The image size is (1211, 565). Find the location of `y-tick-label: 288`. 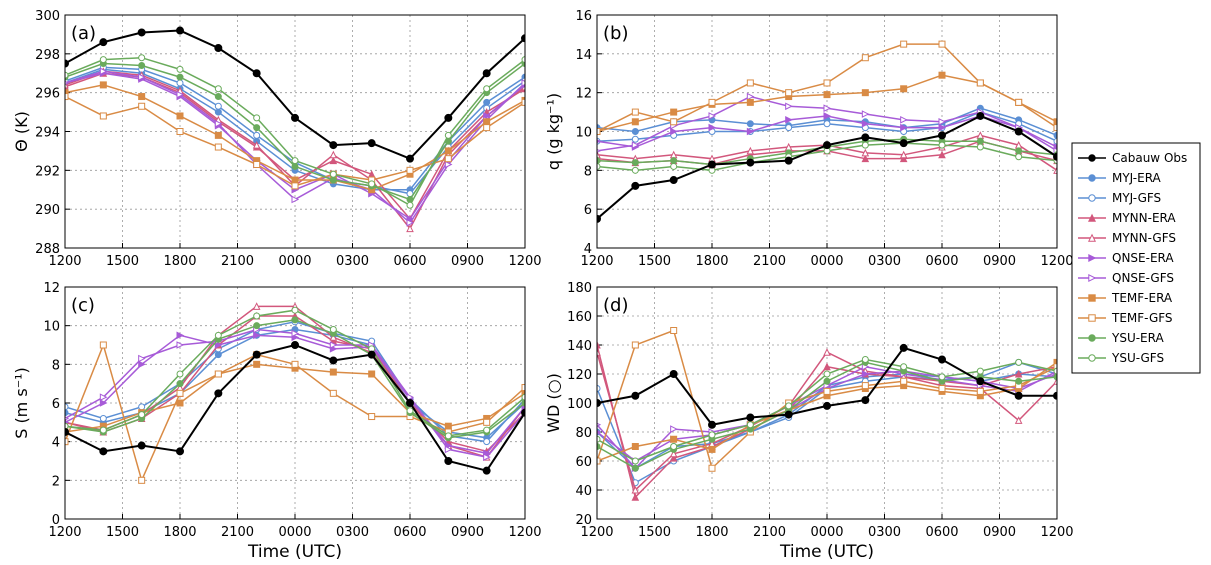

y-tick-label: 288 is located at coordinates (47, 249).